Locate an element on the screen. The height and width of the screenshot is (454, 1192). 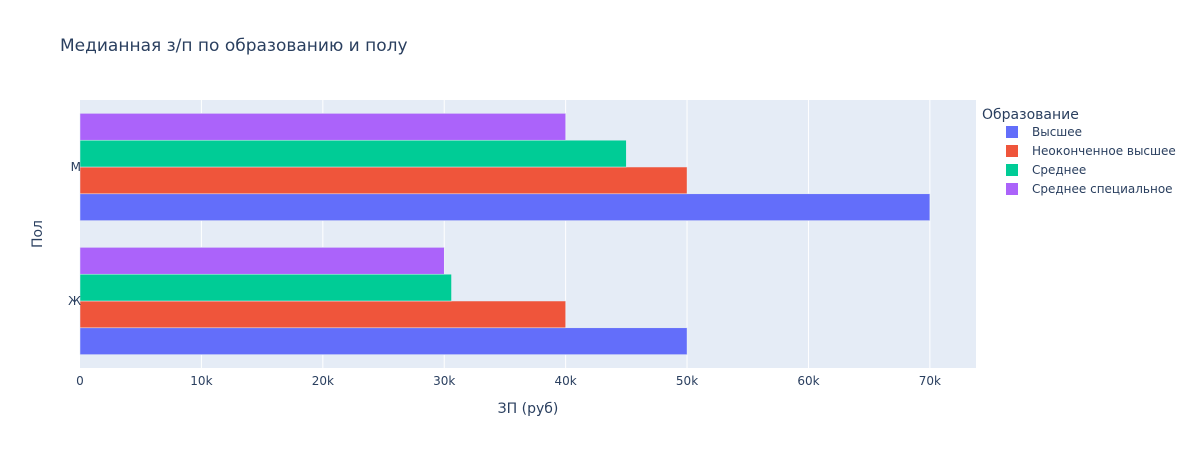
x-tick-label: 40k is located at coordinates (566, 381).